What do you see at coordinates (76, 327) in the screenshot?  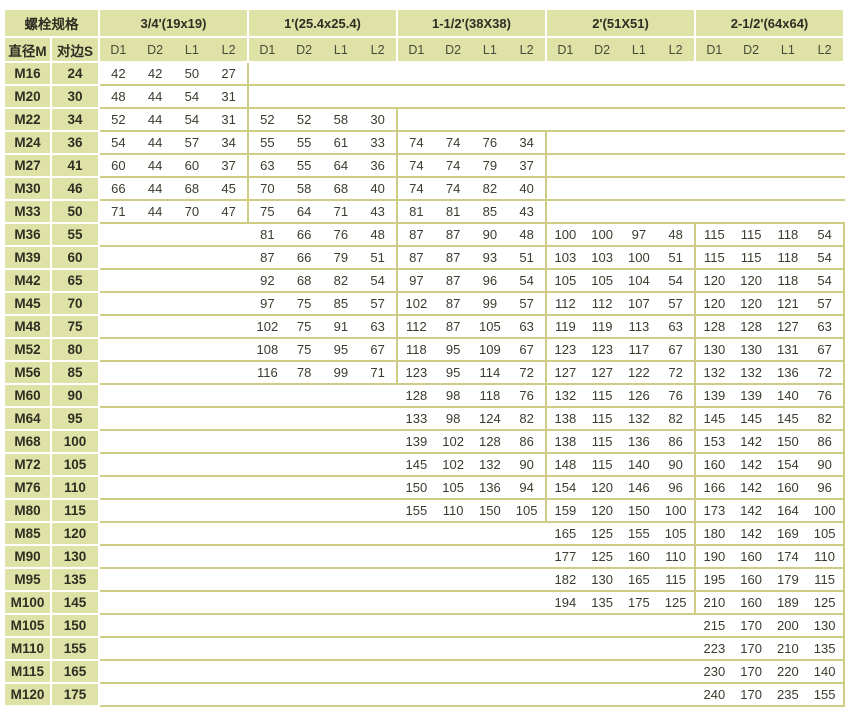 I see `across-flats-cell: 75` at bounding box center [76, 327].